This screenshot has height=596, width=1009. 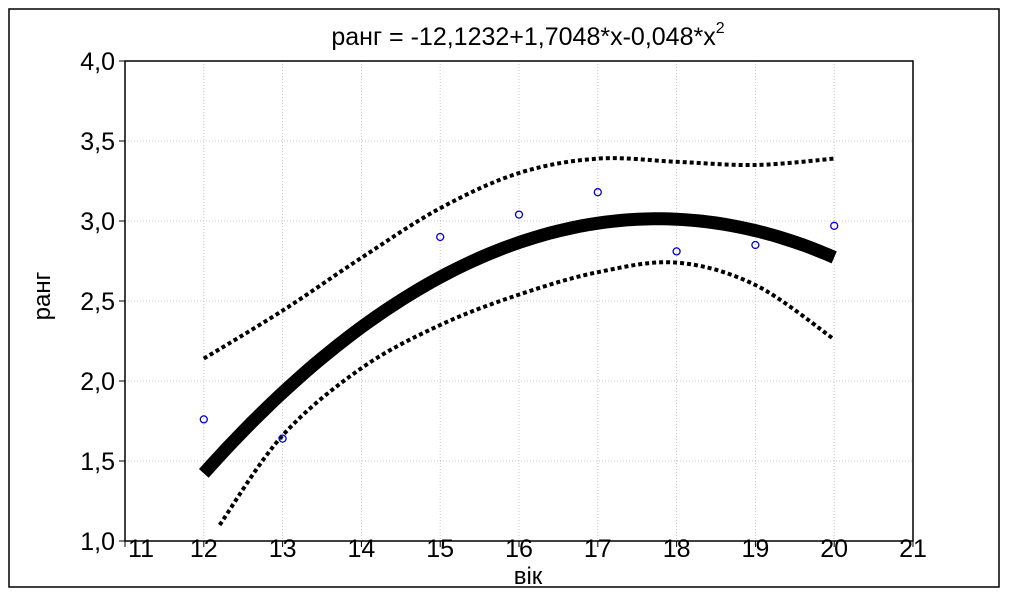 What do you see at coordinates (141, 549) in the screenshot?
I see `x-tick-label: 11` at bounding box center [141, 549].